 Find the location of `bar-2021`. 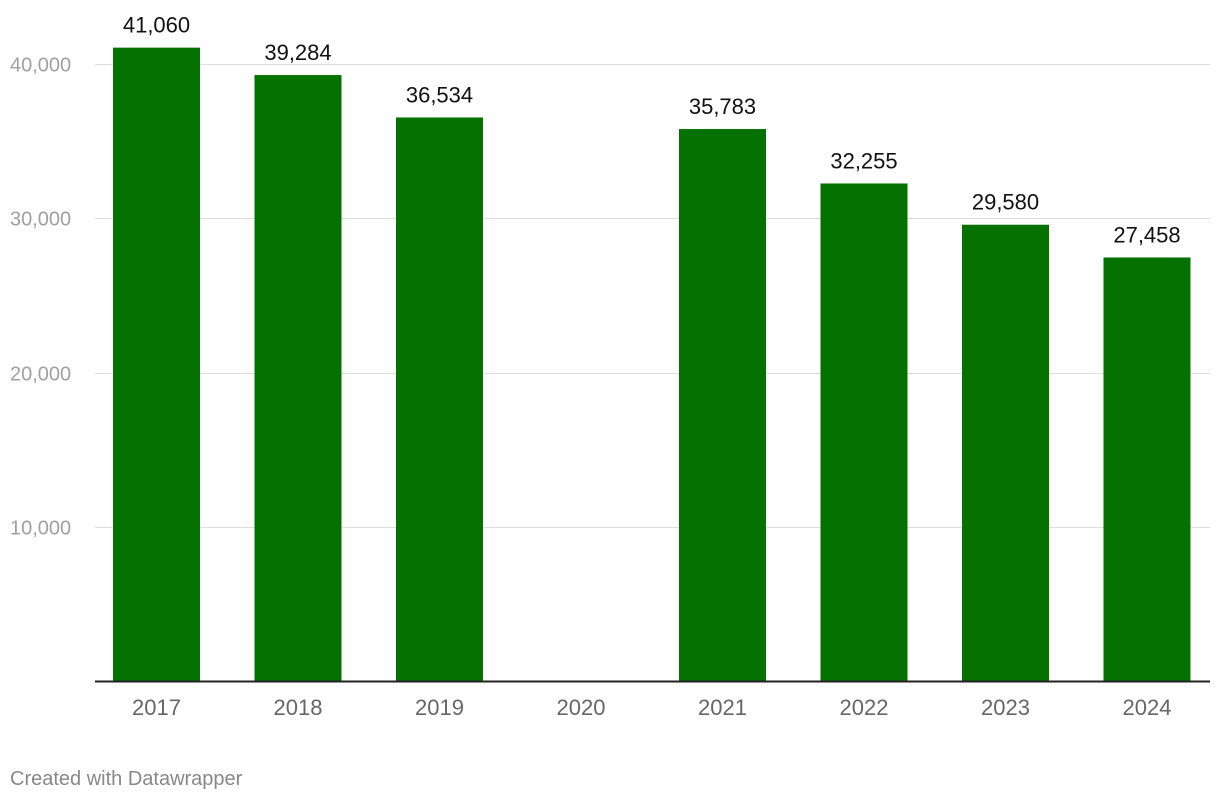

bar-2021 is located at coordinates (722, 405).